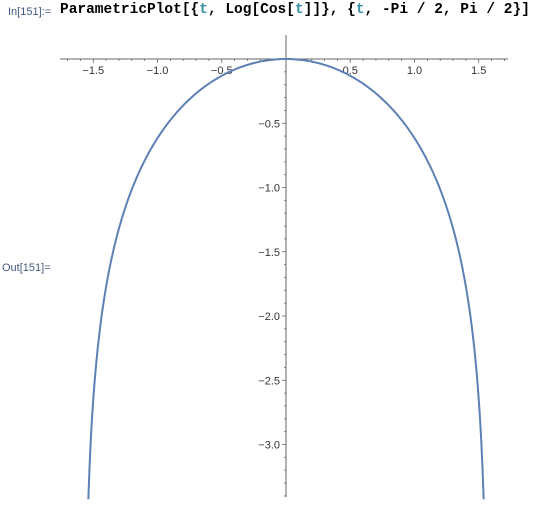  Describe the element at coordinates (447, 10) in the screenshot. I see `code-part: , -Pi / 2, Pi / 2}]` at that location.